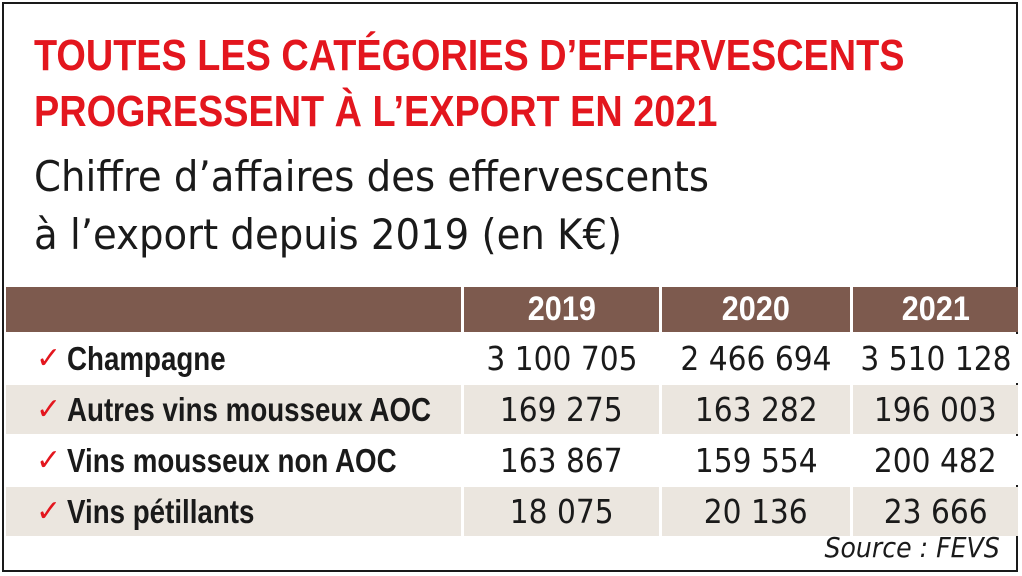 This screenshot has height=576, width=1022. I want to click on row-label: Vins pétillants, so click(161, 511).